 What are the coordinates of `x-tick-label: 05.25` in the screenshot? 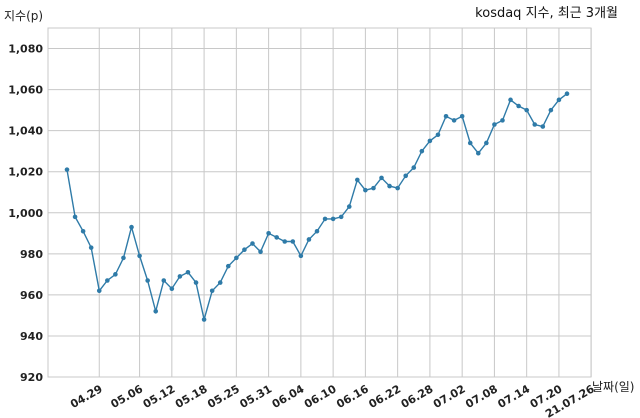 It's located at (223, 396).